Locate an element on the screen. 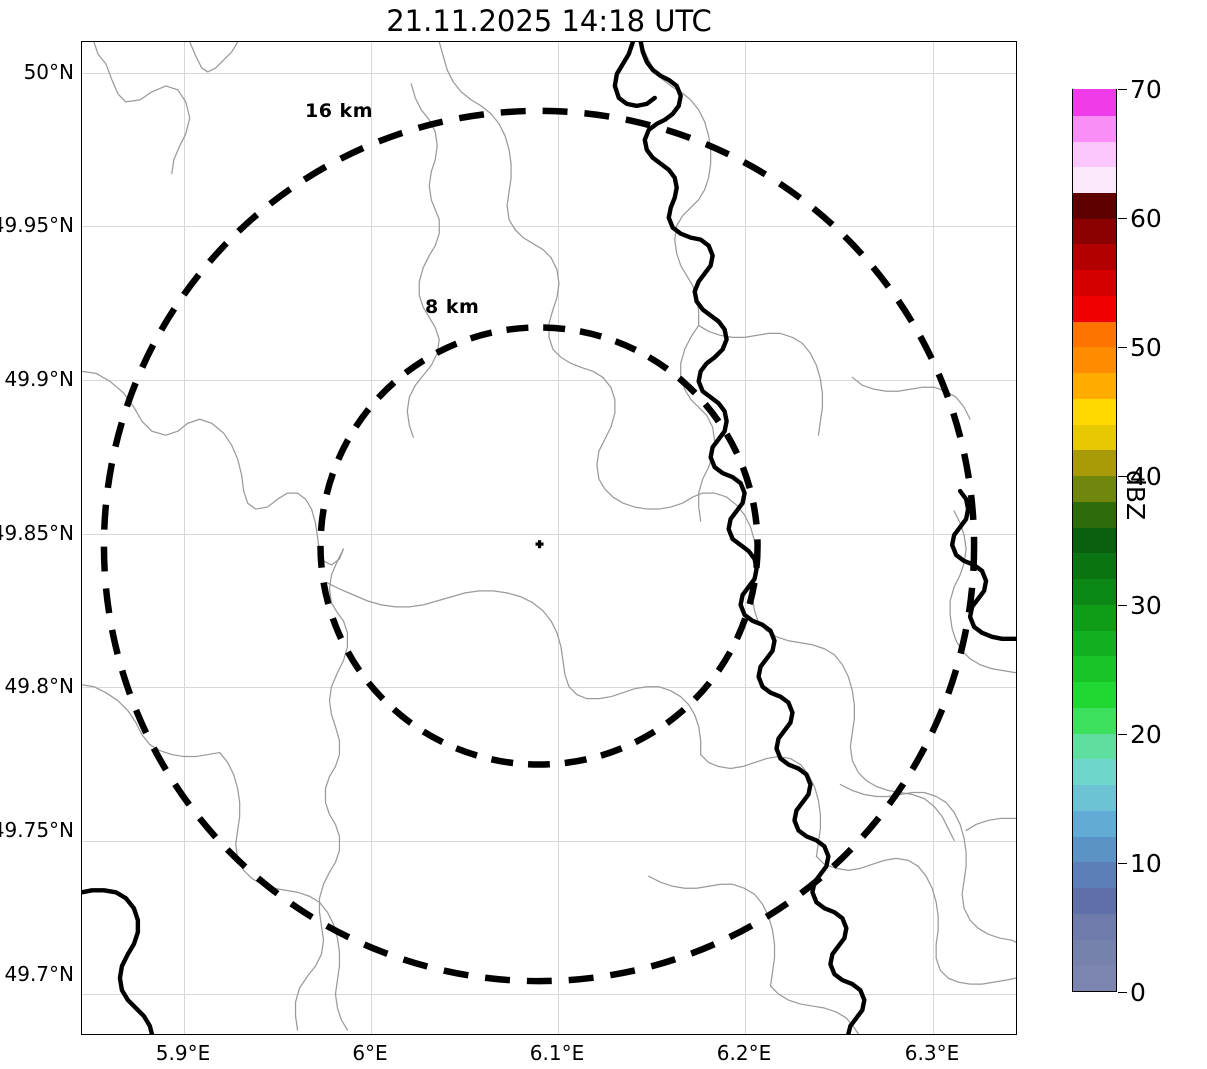  radar-site-plus-marker is located at coordinates (539, 544).